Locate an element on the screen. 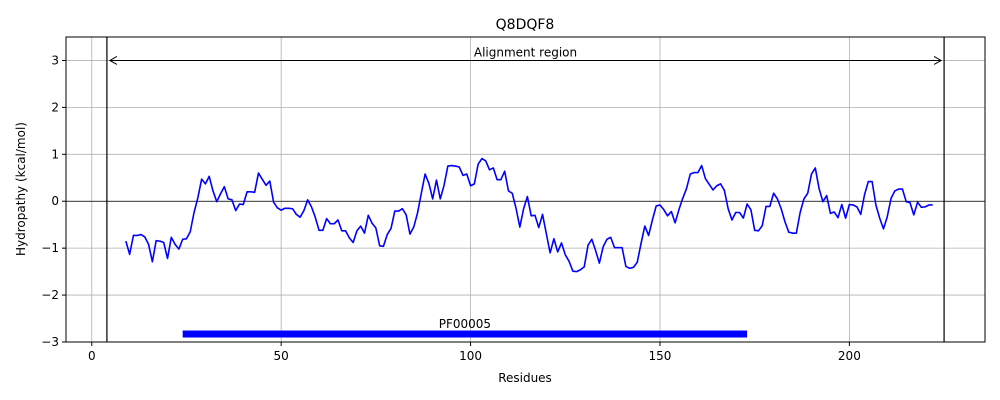 The width and height of the screenshot is (1000, 400). x-tick-label: 100 is located at coordinates (470, 356).